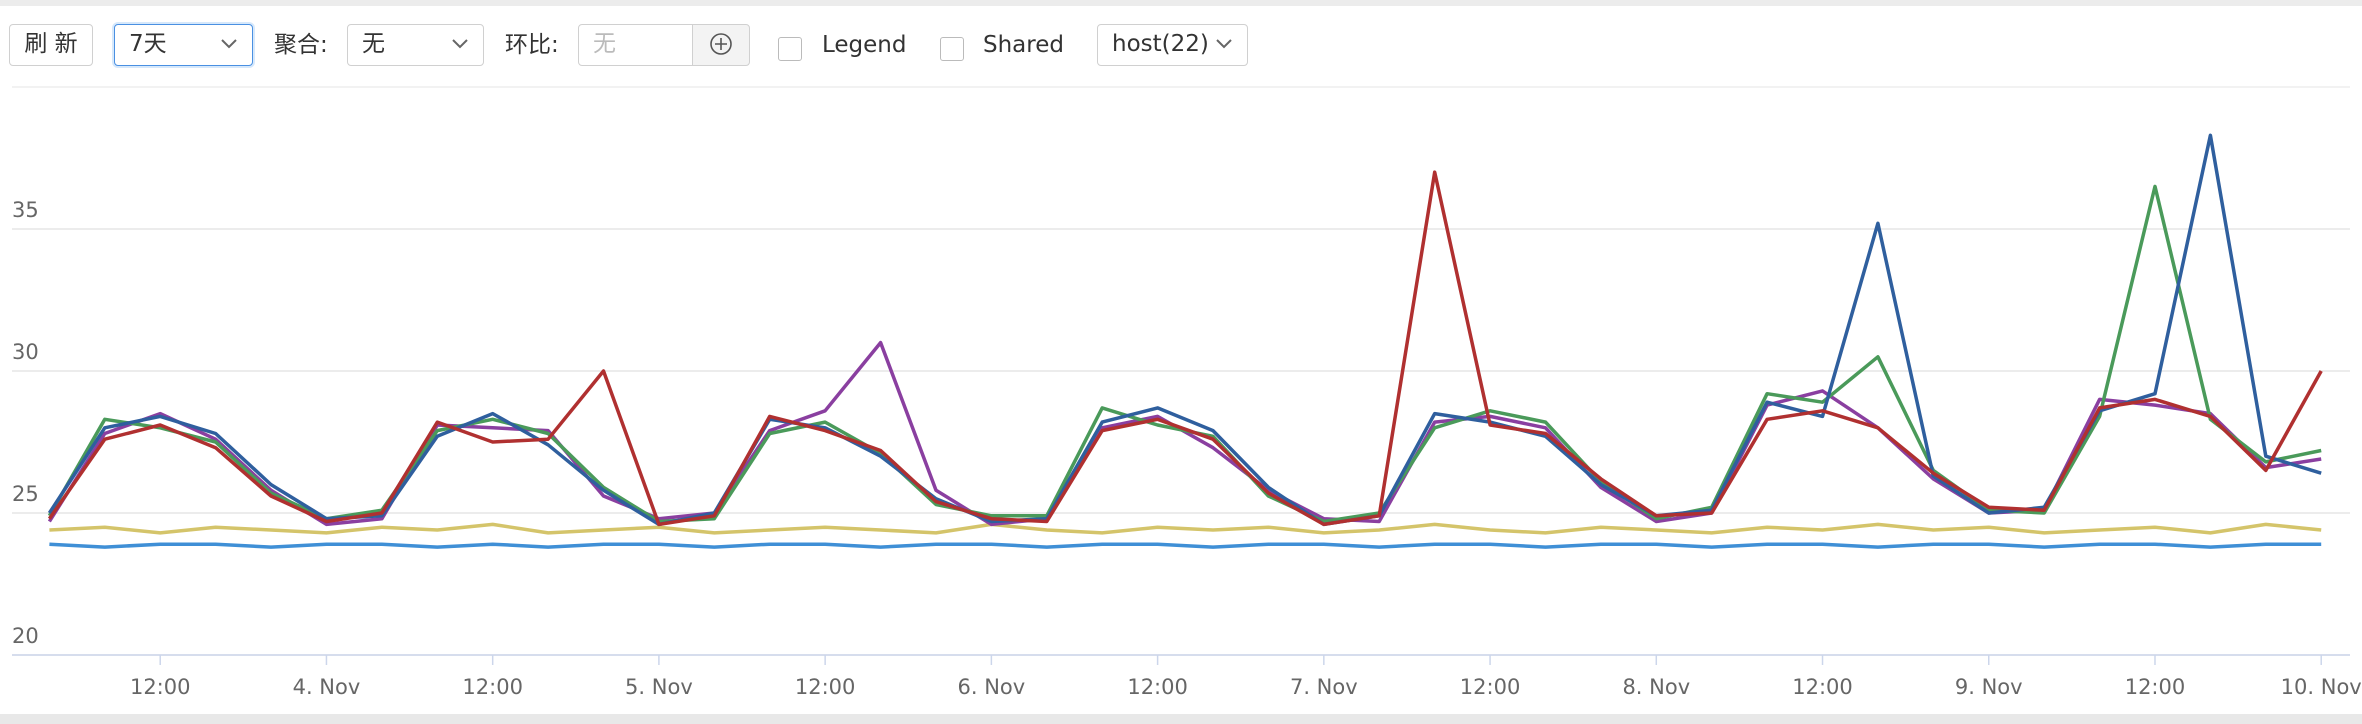 The height and width of the screenshot is (724, 2362). Describe the element at coordinates (952, 49) in the screenshot. I see `shared-checkbox` at that location.